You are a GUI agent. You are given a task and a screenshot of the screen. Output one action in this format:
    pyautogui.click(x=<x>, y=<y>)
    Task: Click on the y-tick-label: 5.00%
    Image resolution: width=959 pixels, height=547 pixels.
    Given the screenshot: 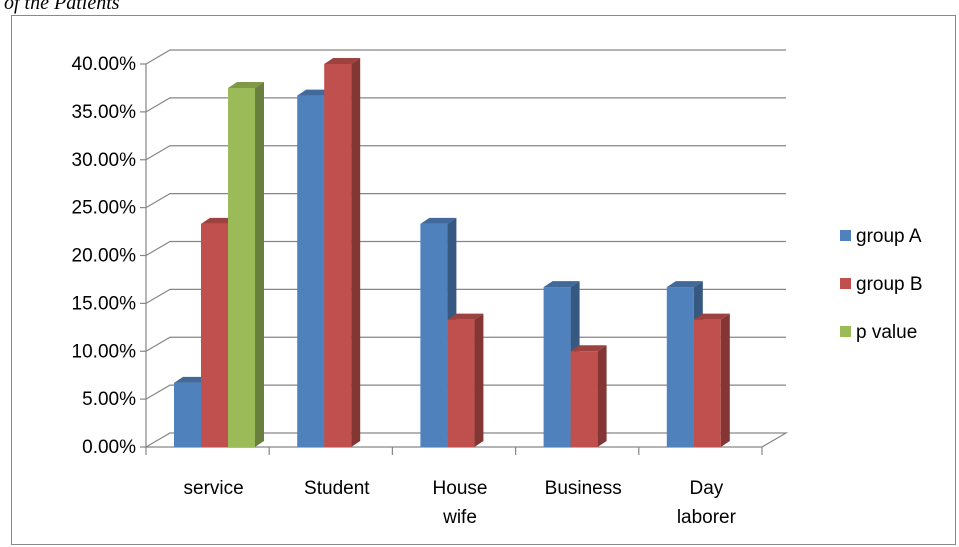 What is the action you would take?
    pyautogui.click(x=109, y=399)
    